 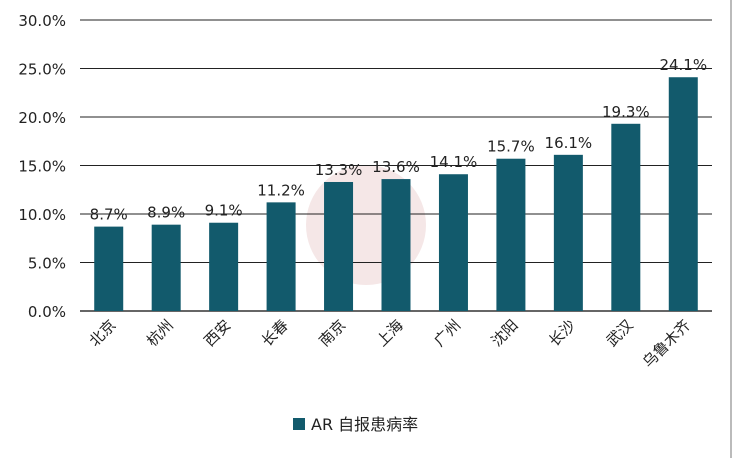 I want to click on x-tick-label: 南京, so click(x=332, y=333).